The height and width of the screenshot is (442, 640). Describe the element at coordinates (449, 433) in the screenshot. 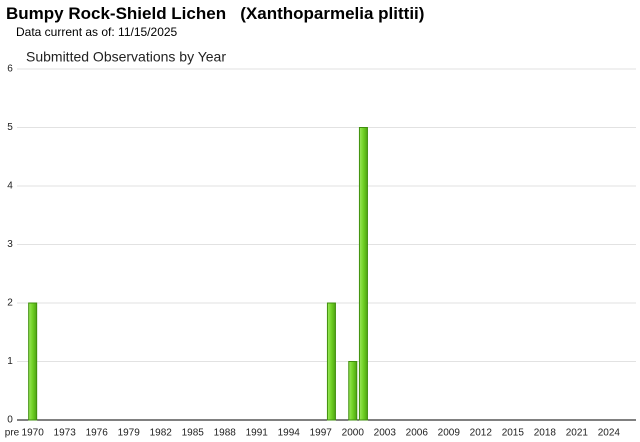

I see `x-tick-label: 2009` at that location.